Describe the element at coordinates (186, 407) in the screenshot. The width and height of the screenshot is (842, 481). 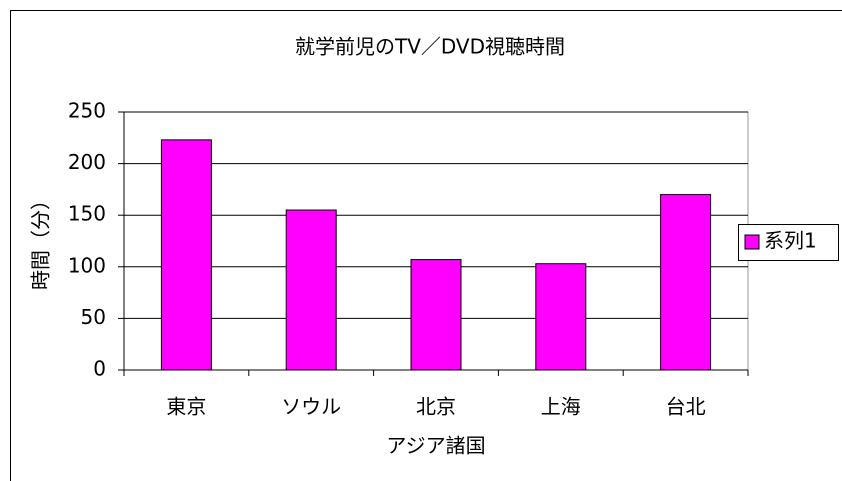
I see `x-tick-label: 東京` at that location.